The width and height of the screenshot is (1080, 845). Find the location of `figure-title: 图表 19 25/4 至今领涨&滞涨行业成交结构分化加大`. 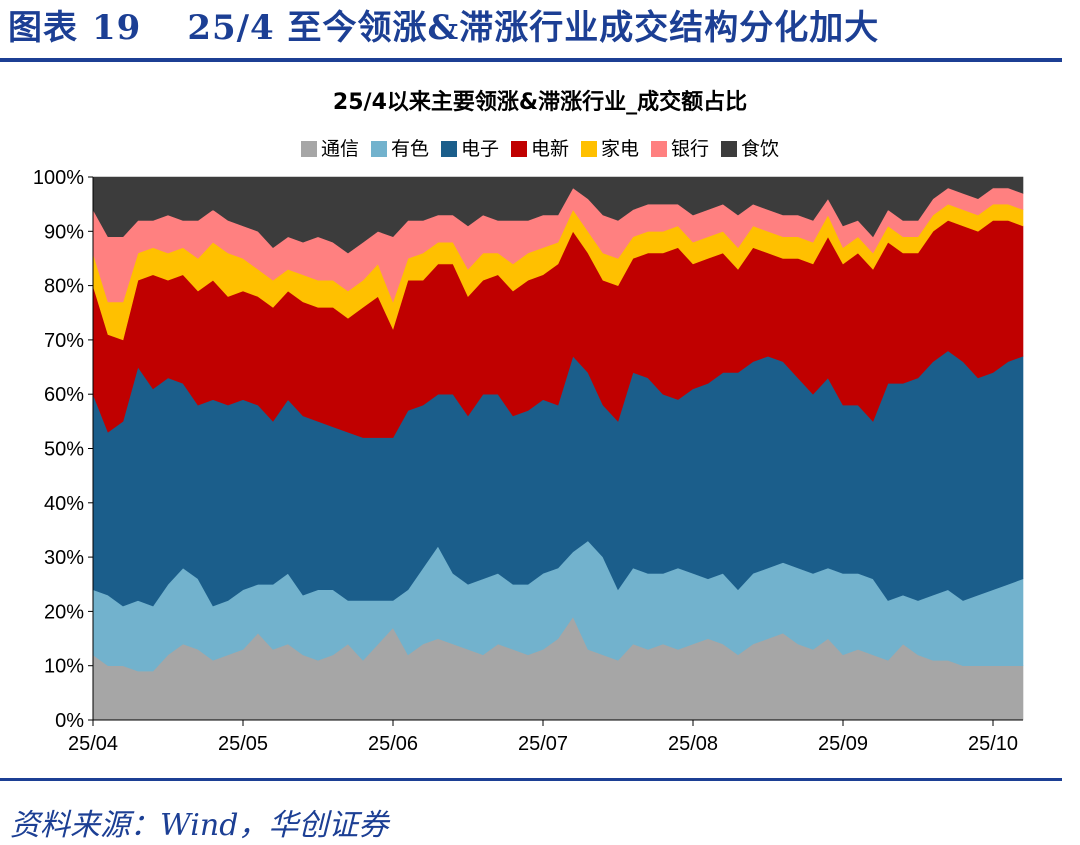

figure-title: 图表 19 25/4 至今领涨&滞涨行业成交结构分化加大 is located at coordinates (443, 28).